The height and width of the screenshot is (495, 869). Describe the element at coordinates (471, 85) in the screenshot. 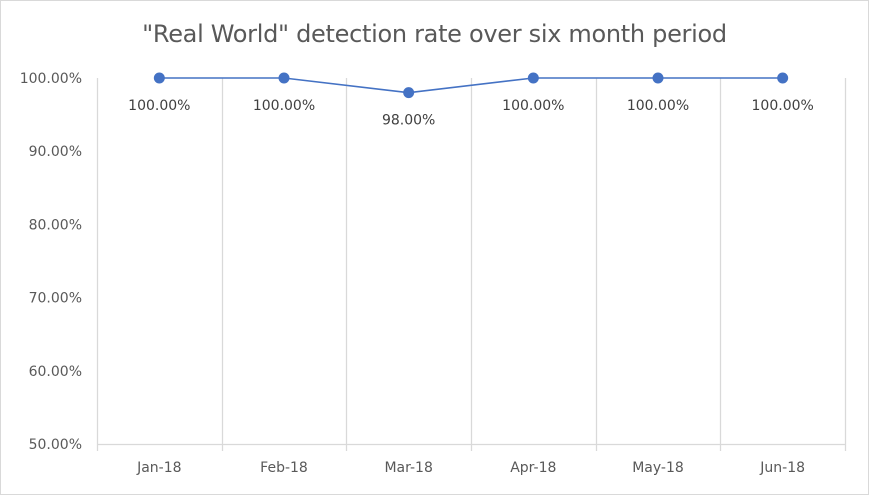

I see `series-line` at that location.